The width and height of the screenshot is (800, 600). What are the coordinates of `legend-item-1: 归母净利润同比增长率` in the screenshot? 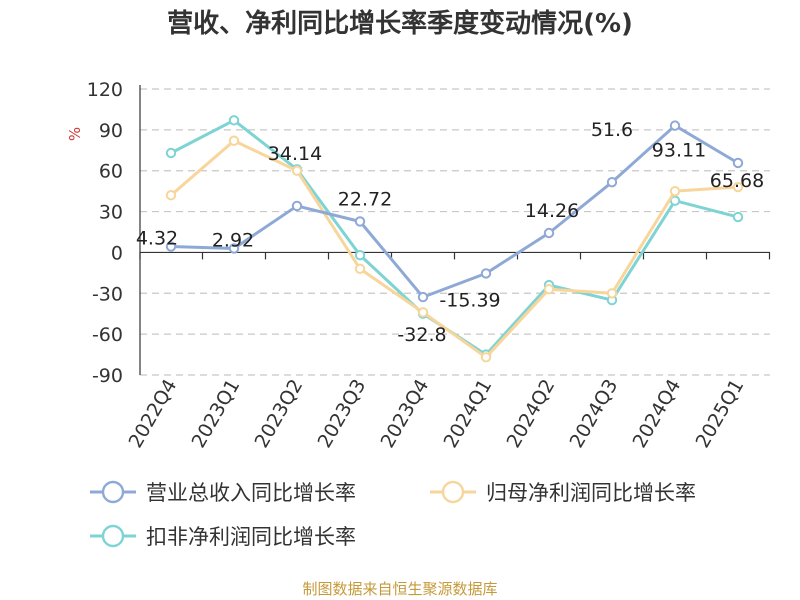 It's located at (563, 492).